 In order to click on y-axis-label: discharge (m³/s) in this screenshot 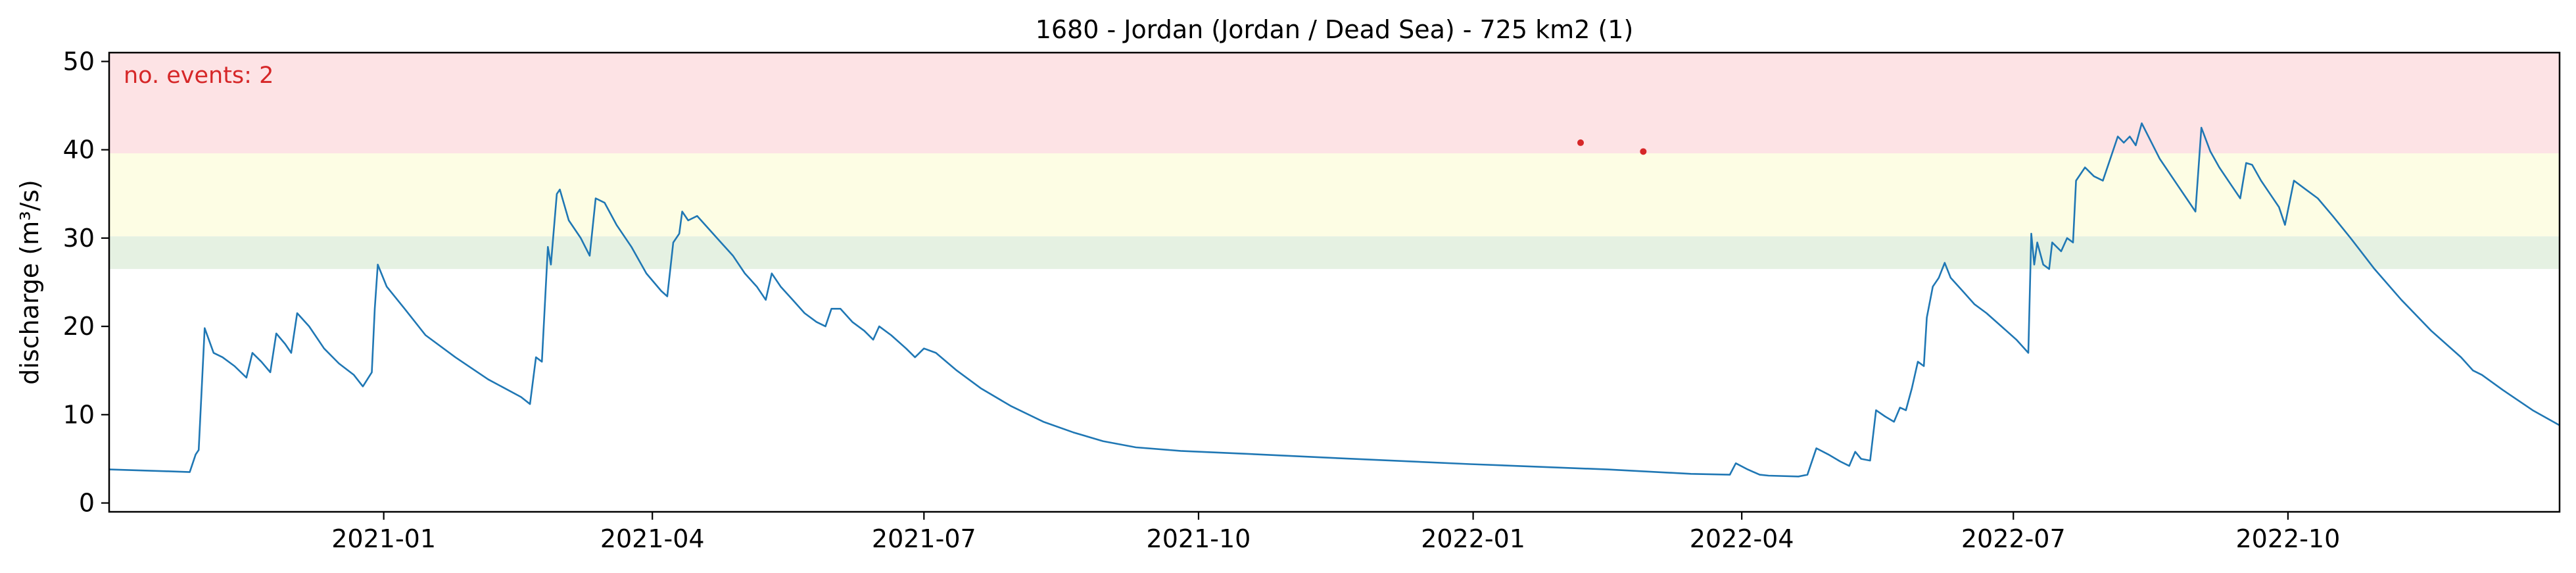, I will do `click(30, 282)`.